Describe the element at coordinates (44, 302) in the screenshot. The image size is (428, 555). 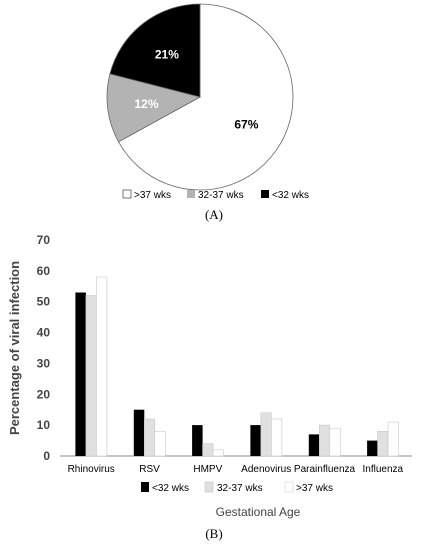
I see `y-tick-label: 50` at that location.